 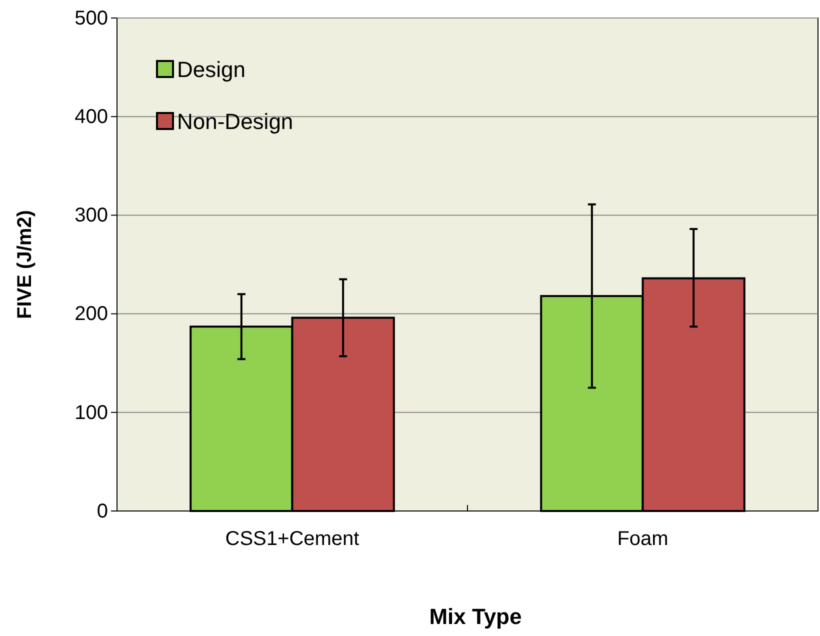 I want to click on y-tick-label: 300, so click(x=91, y=215).